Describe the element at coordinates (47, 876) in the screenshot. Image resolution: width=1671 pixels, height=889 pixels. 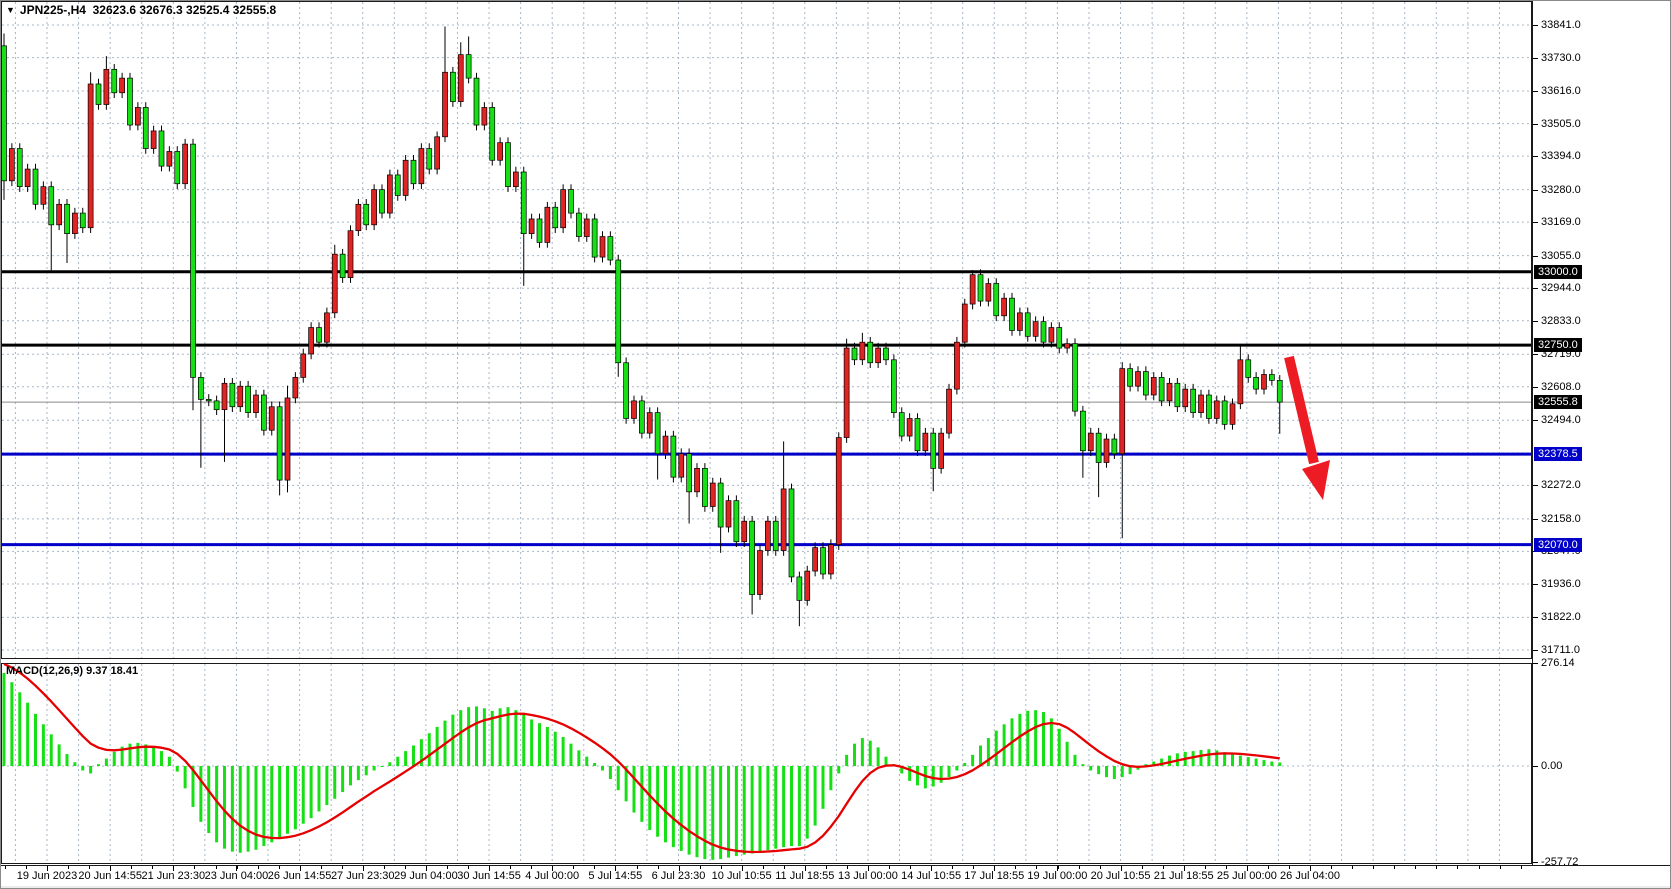
I see `time-label: 19 Jun 2023` at that location.